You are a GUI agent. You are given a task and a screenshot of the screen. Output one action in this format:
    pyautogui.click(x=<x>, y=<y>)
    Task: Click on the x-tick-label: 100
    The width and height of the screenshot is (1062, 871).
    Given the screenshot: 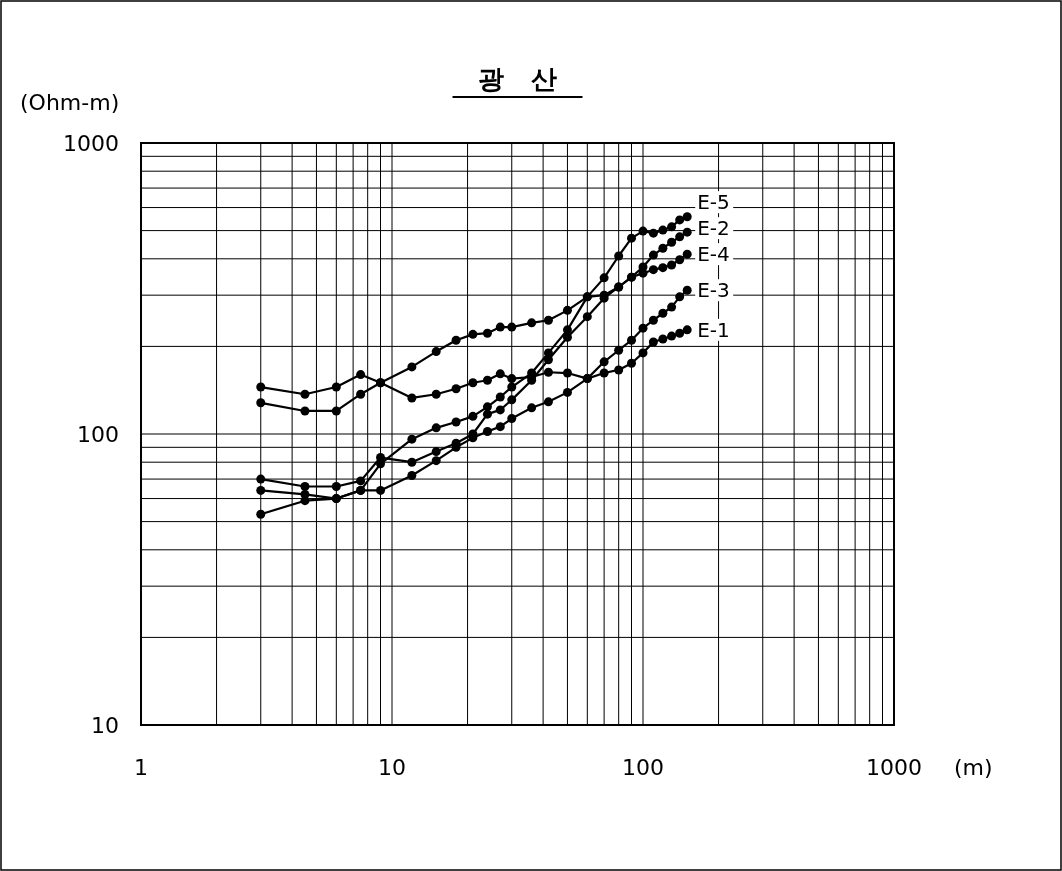 What is the action you would take?
    pyautogui.click(x=643, y=767)
    